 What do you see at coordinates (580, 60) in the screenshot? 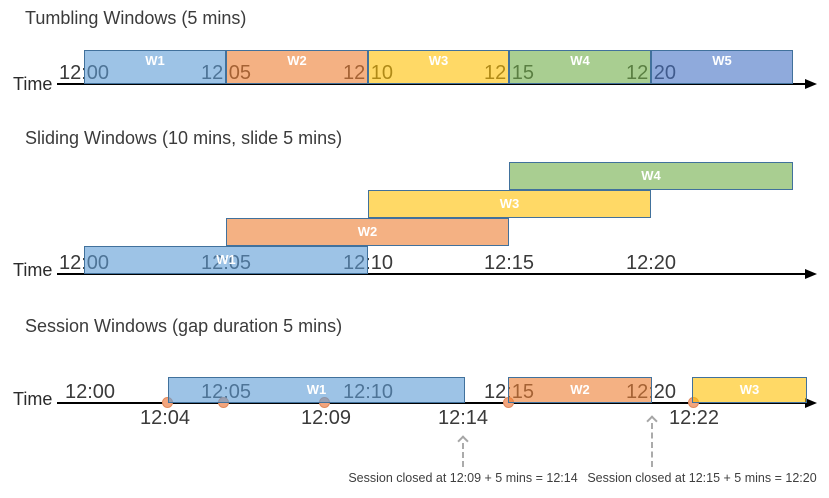
I see `tumbling-window-w4-label: W4` at bounding box center [580, 60].